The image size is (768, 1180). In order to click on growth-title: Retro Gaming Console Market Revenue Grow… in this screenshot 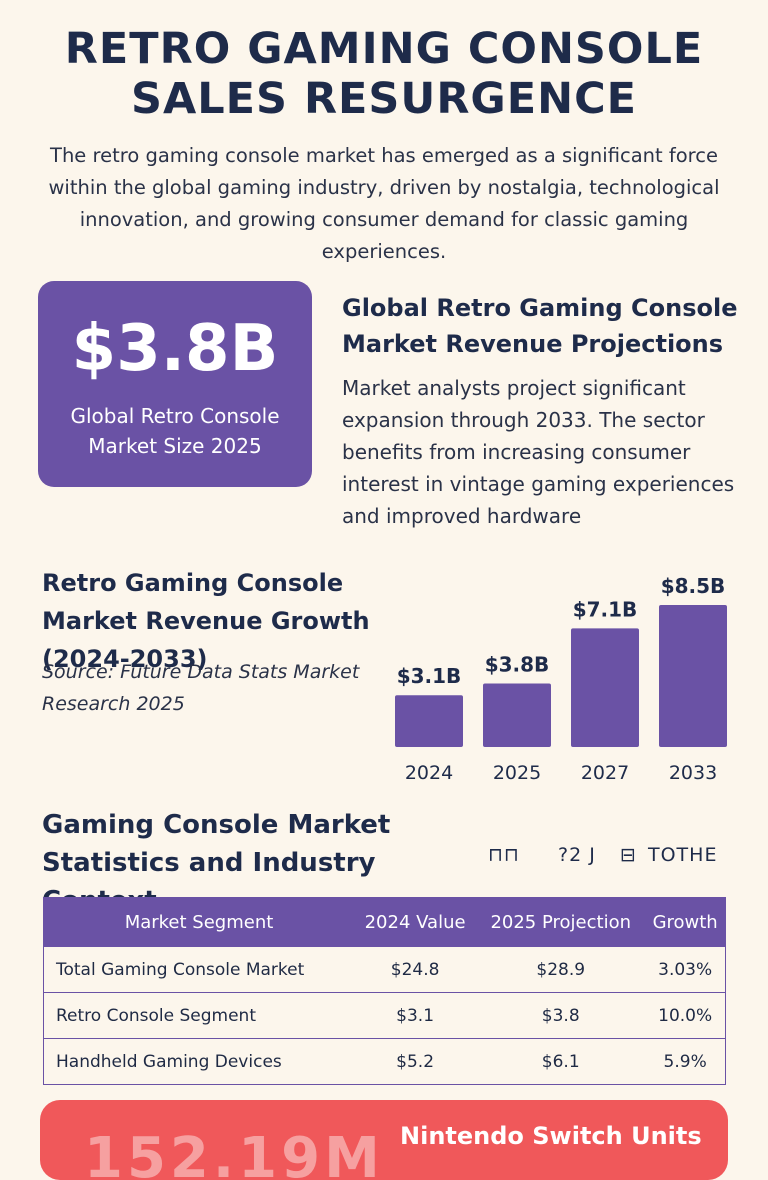, I will do `click(206, 621)`.